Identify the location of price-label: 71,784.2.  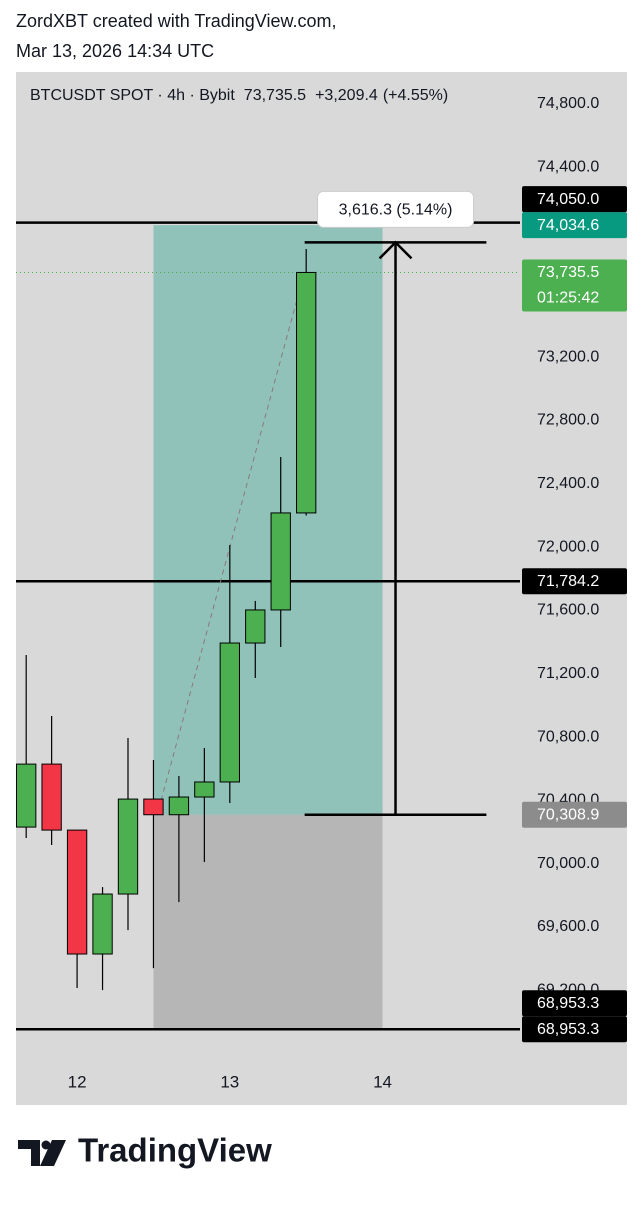
(568, 581).